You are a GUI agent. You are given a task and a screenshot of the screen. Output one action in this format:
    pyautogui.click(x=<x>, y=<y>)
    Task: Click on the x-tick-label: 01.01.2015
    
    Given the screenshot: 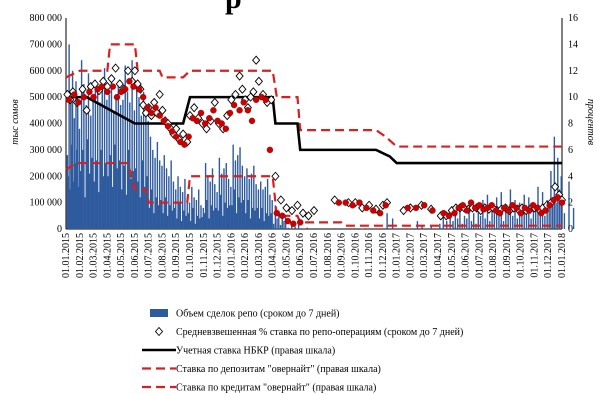 What is the action you would take?
    pyautogui.click(x=66, y=255)
    